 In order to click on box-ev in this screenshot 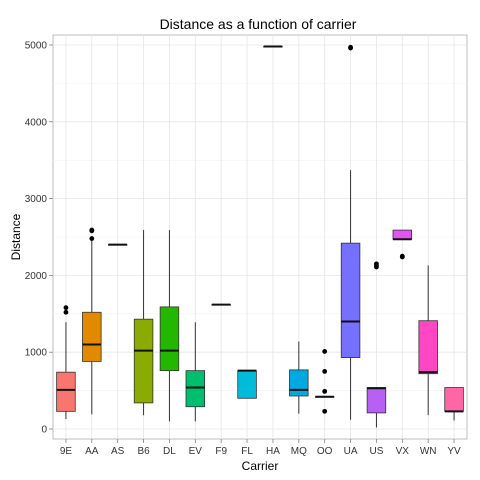, I will do `click(195, 372)`.